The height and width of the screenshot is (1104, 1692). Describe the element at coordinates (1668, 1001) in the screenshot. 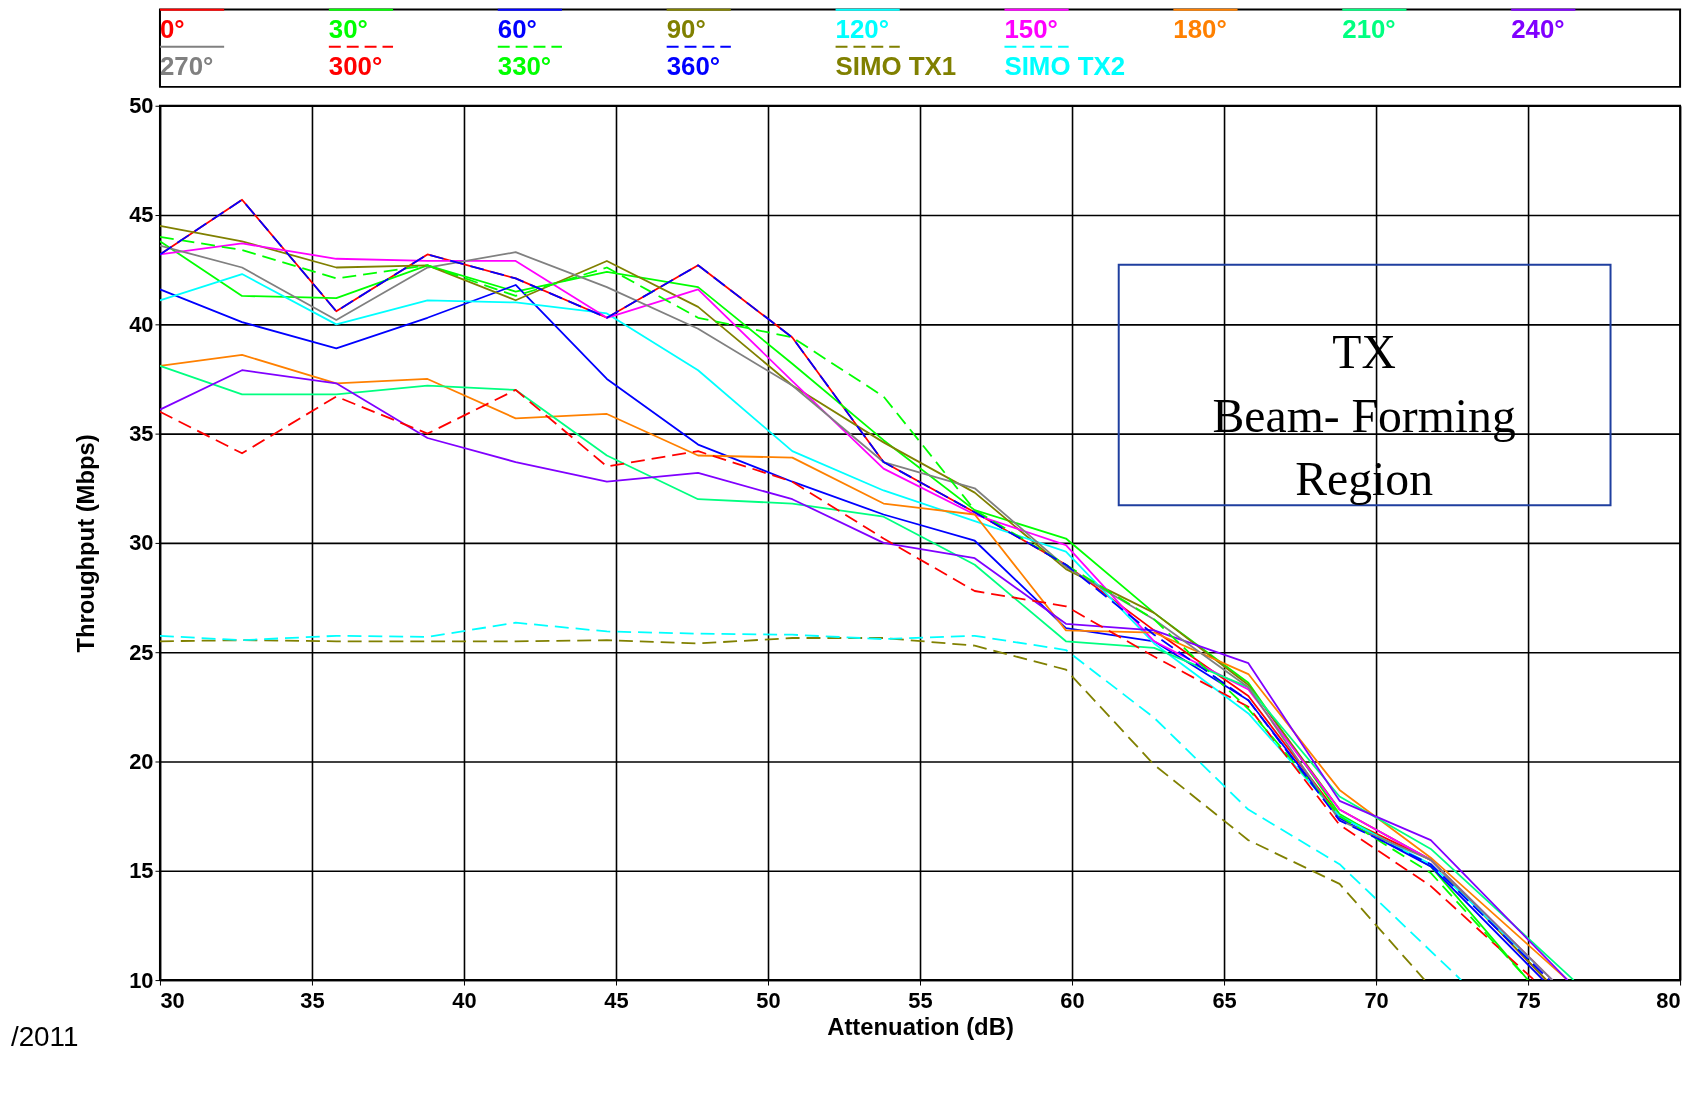

I see `x-tick-label: 80` at that location.